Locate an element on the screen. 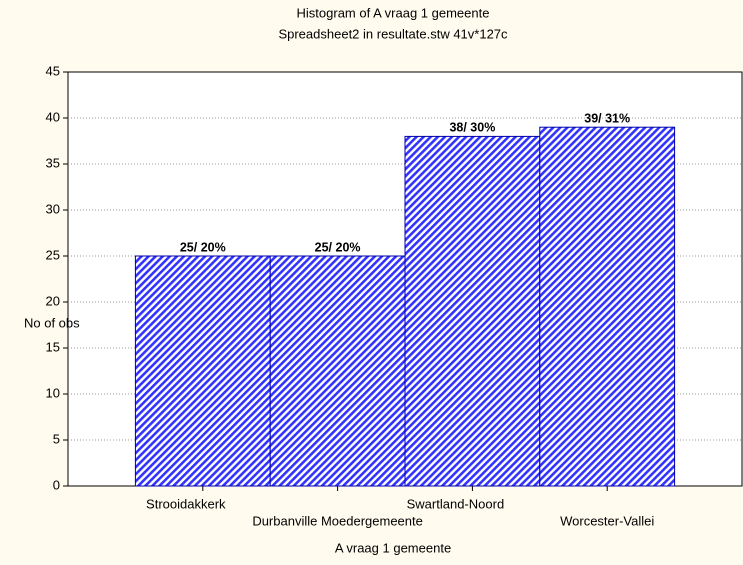  y-axis-title: No of obs is located at coordinates (52, 322).